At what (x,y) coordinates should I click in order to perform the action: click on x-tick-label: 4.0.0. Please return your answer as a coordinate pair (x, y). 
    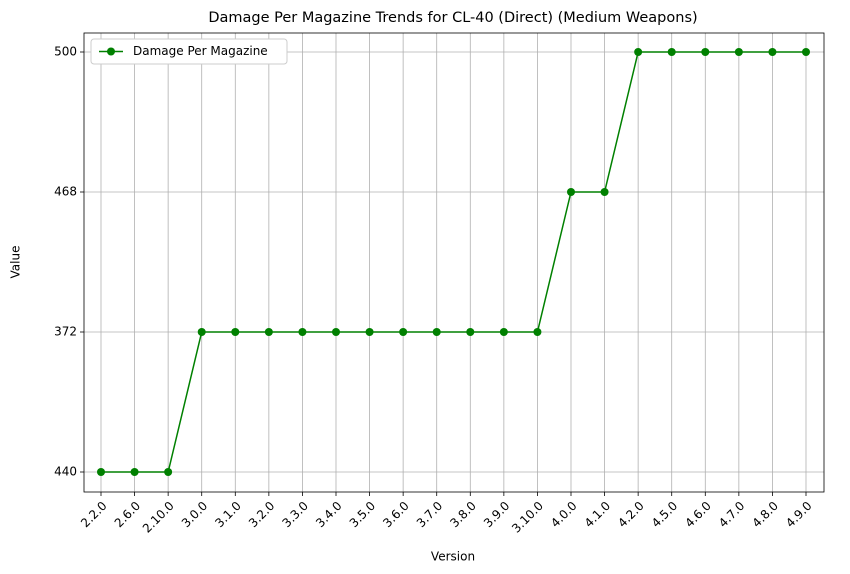
    Looking at the image, I should click on (563, 514).